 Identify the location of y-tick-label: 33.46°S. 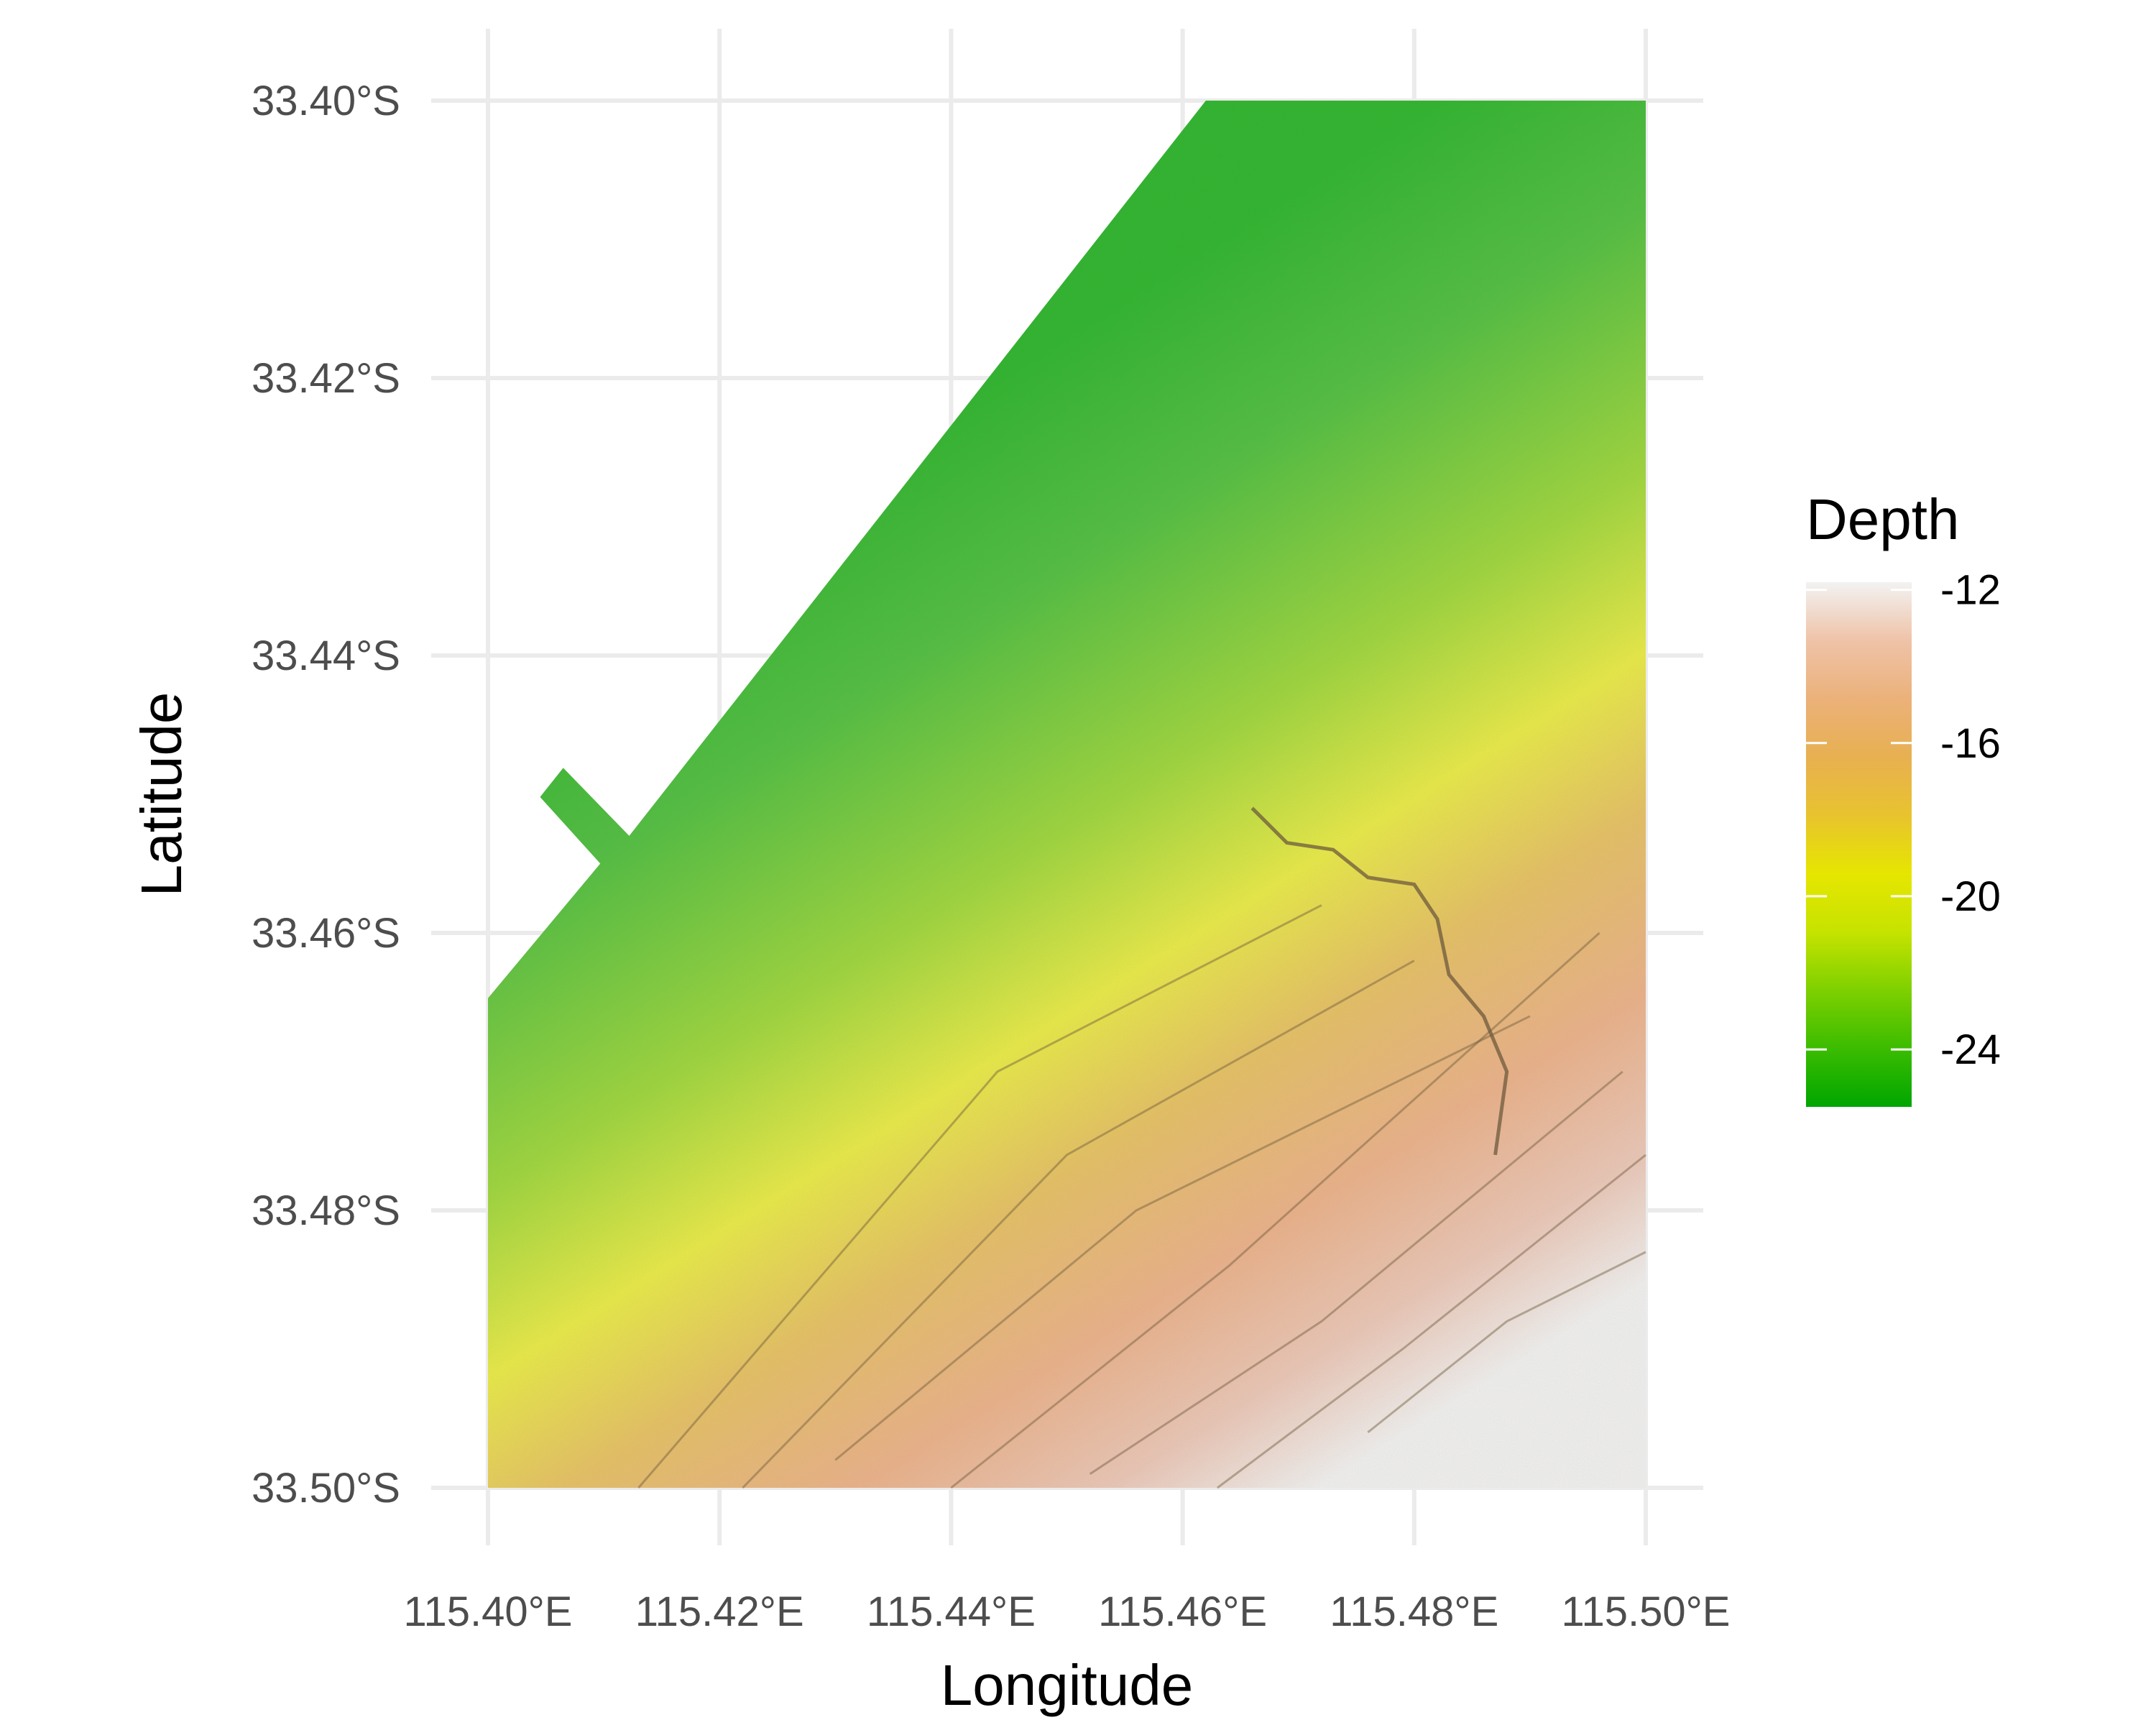
(326, 933).